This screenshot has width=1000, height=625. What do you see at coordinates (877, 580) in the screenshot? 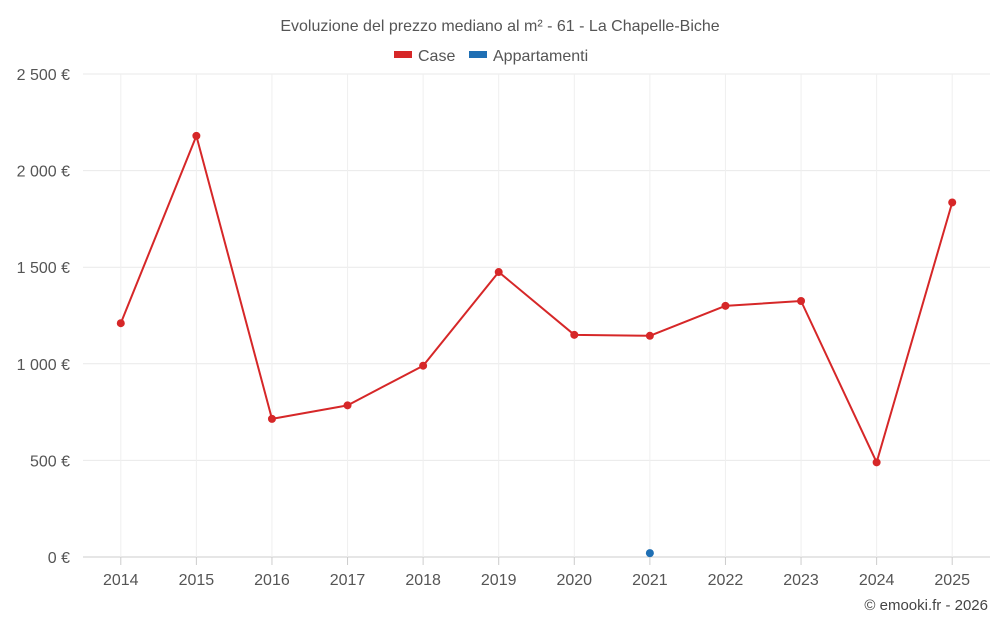
I see `x-tick-label: 2024` at bounding box center [877, 580].